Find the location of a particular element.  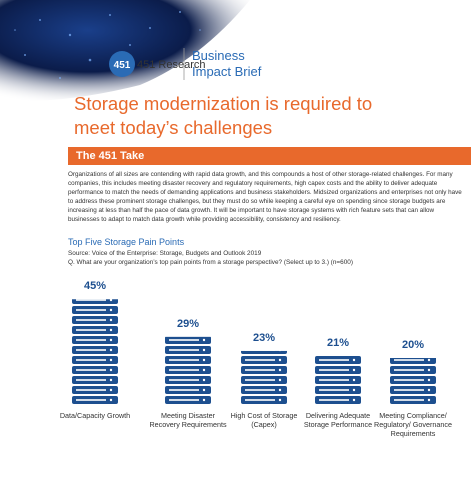

chart-title: Top Five Storage Pain Points is located at coordinates (126, 242).